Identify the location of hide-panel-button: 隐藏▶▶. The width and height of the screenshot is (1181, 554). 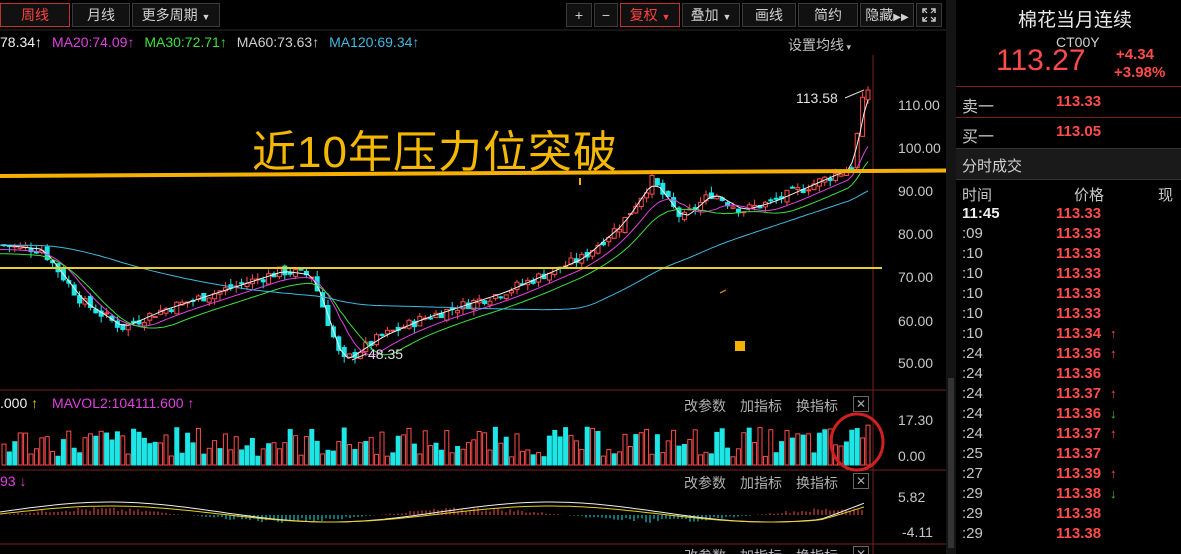
(887, 15).